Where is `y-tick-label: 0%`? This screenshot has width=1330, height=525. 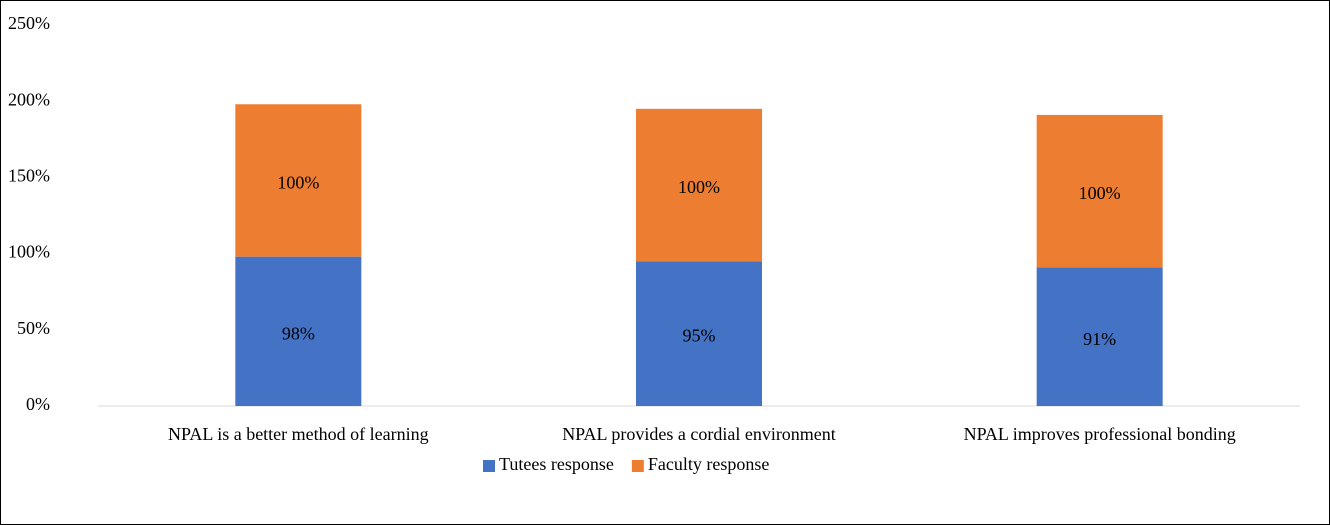 y-tick-label: 0% is located at coordinates (38, 404).